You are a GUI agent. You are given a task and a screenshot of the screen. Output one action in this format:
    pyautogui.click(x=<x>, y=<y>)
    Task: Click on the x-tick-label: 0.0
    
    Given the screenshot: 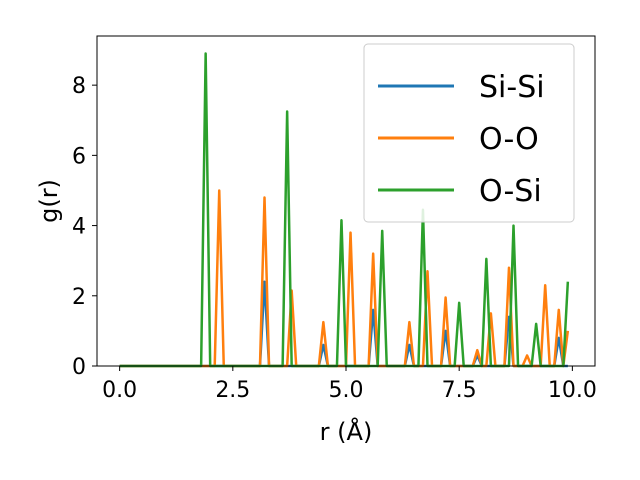 What is the action you would take?
    pyautogui.click(x=119, y=390)
    